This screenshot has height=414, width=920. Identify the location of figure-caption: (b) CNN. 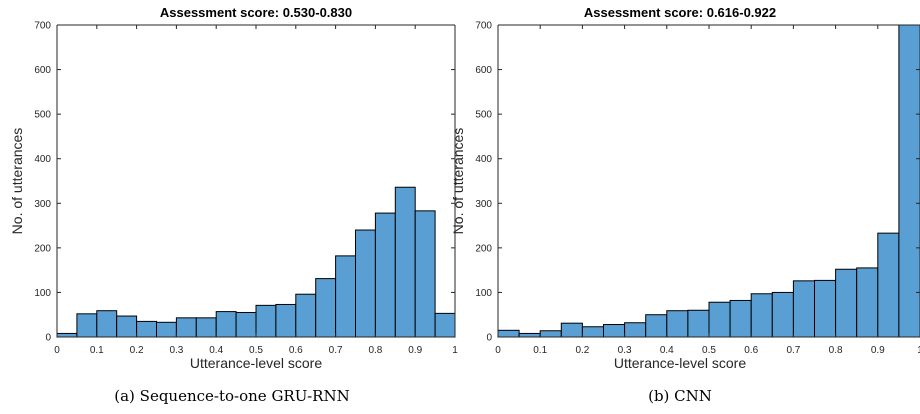
(680, 396).